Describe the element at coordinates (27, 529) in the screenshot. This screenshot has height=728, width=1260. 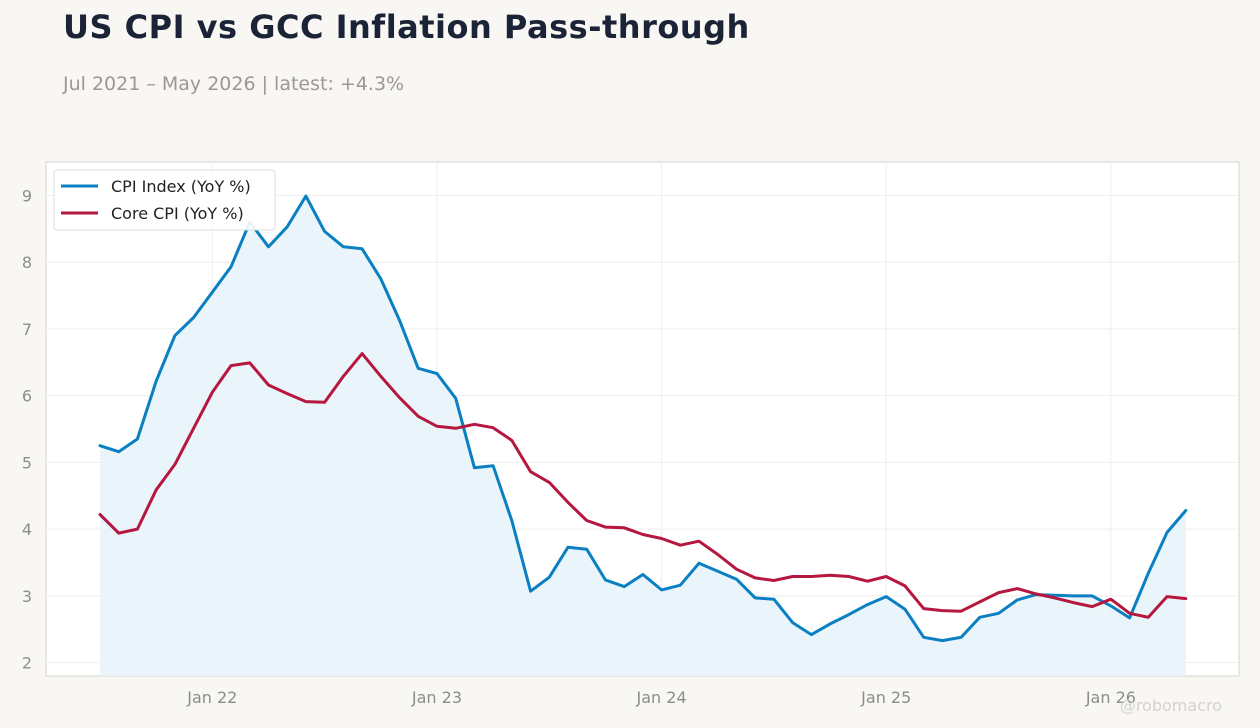
I see `y-tick-label: 4` at that location.